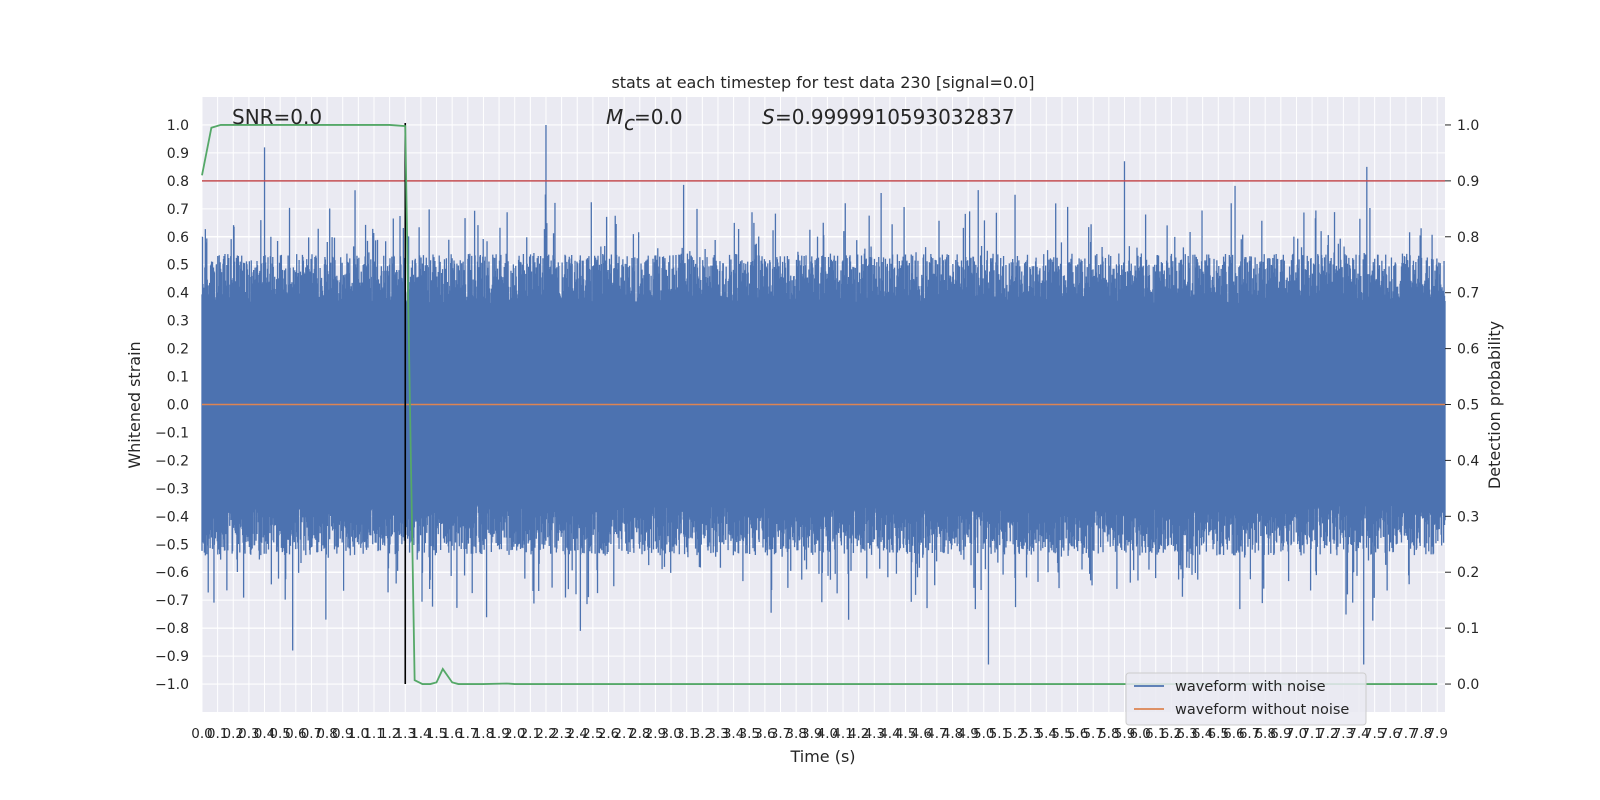 The image size is (1600, 800). What do you see at coordinates (178, 322) in the screenshot?
I see `y-tick-label: 0.3` at bounding box center [178, 322].